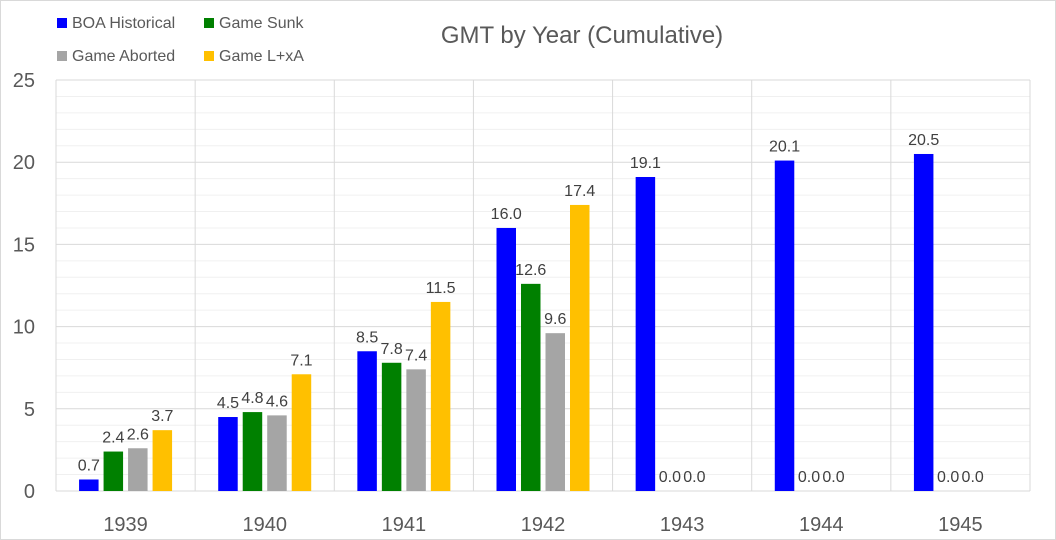 Image resolution: width=1056 pixels, height=540 pixels. Describe the element at coordinates (138, 434) in the screenshot. I see `data-label: 2.6` at that location.